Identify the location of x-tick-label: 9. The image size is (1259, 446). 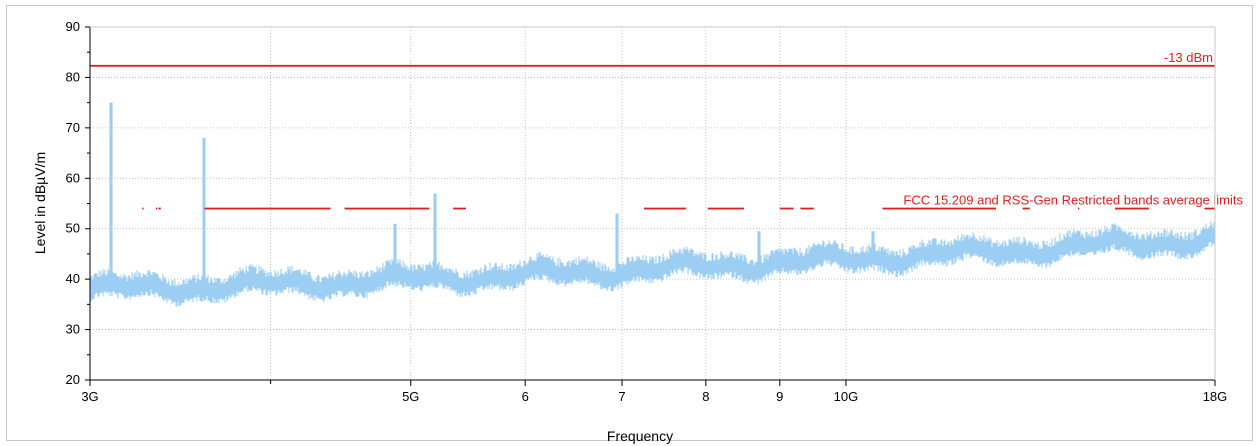
(779, 396).